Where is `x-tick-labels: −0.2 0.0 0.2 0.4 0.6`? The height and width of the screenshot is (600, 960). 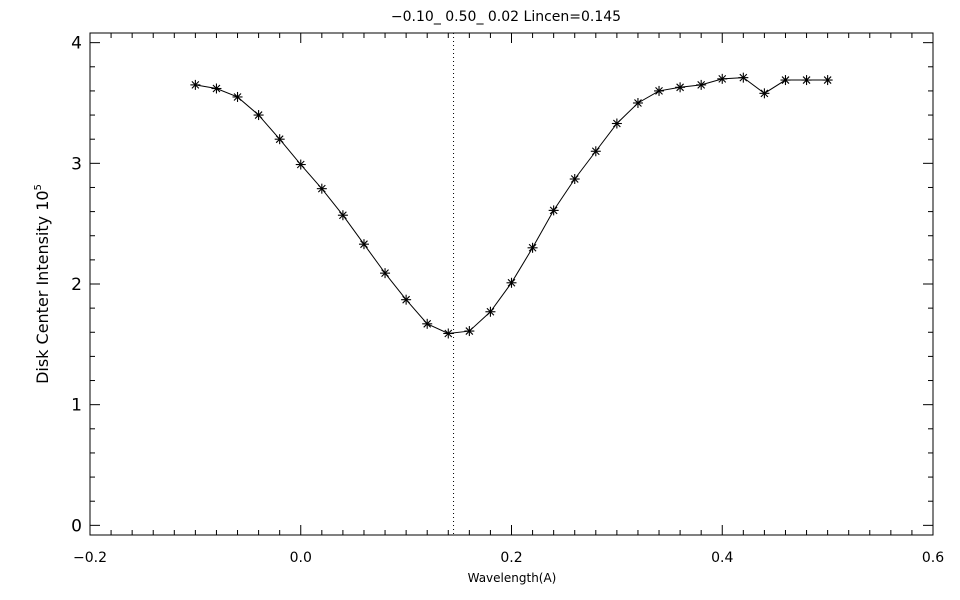 x-tick-labels: −0.2 0.0 0.2 0.4 0.6 is located at coordinates (508, 558).